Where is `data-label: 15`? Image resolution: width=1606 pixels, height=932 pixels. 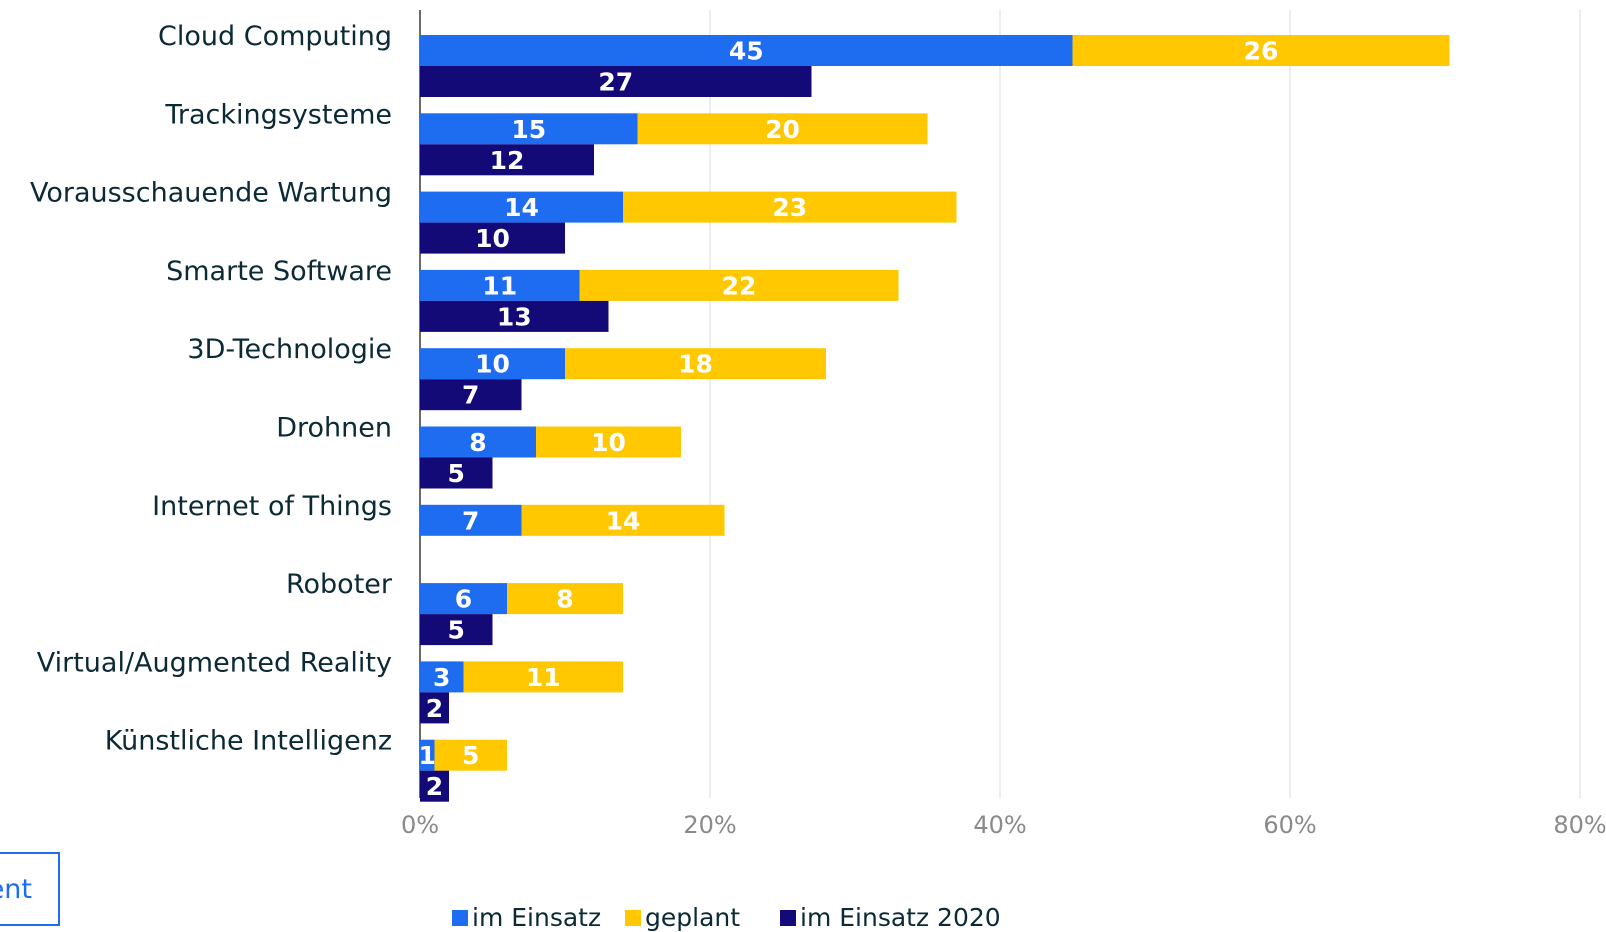 data-label: 15 is located at coordinates (528, 129).